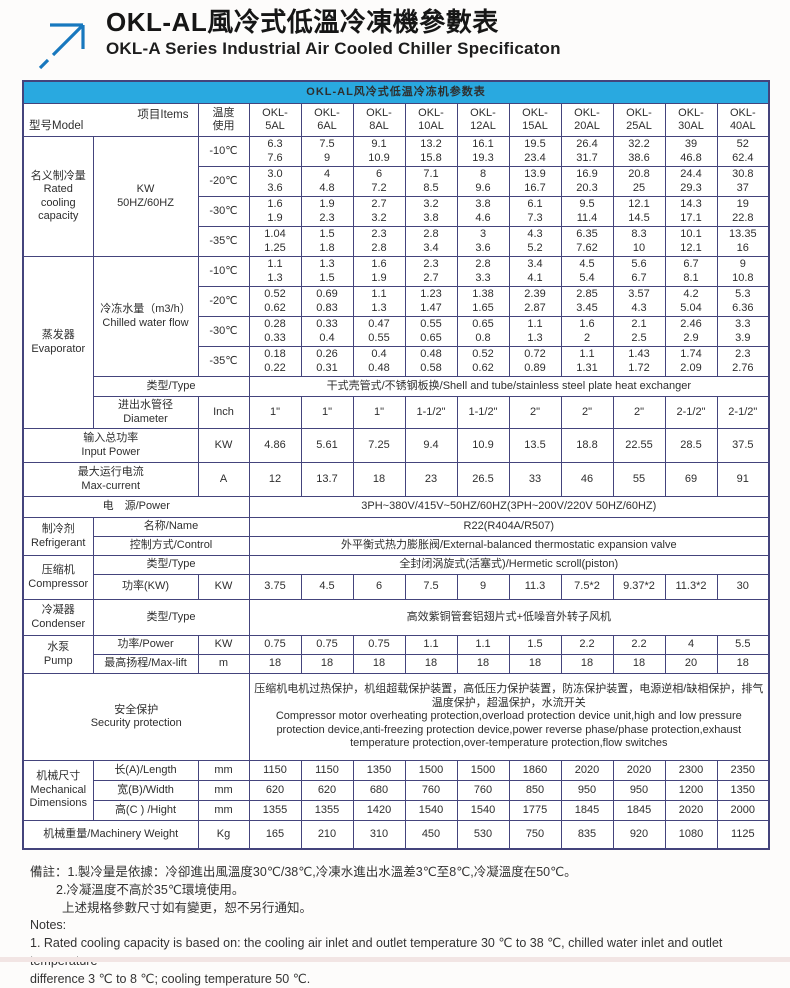 The width and height of the screenshot is (790, 988). Describe the element at coordinates (587, 480) in the screenshot. I see `value-cell: 46` at that location.